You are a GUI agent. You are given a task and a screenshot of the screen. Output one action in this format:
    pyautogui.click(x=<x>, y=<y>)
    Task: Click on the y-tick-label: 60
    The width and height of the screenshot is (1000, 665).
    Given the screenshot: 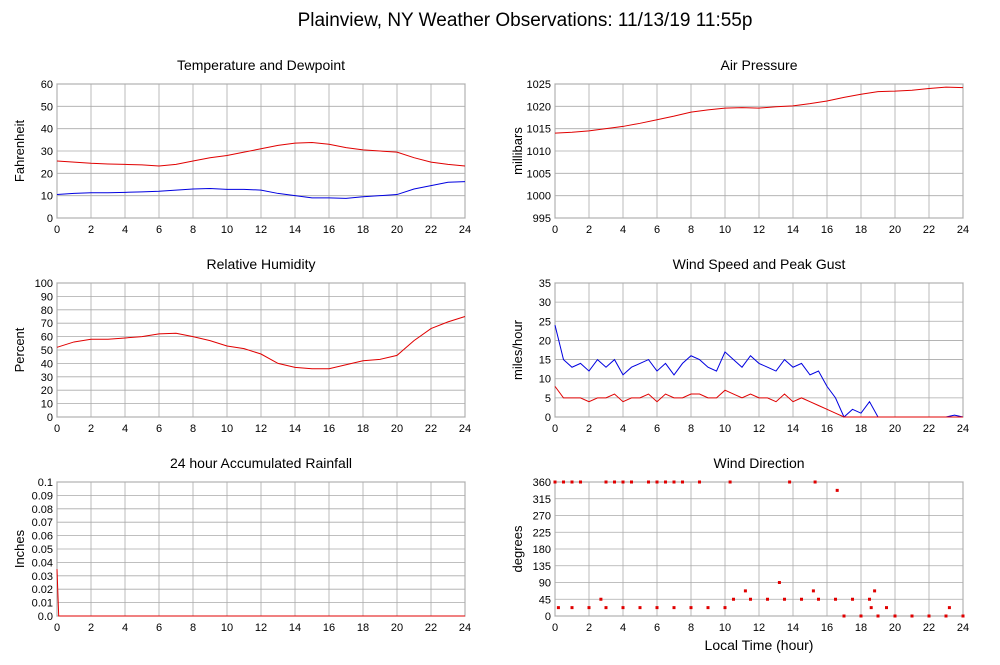 What is the action you would take?
    pyautogui.click(x=47, y=338)
    